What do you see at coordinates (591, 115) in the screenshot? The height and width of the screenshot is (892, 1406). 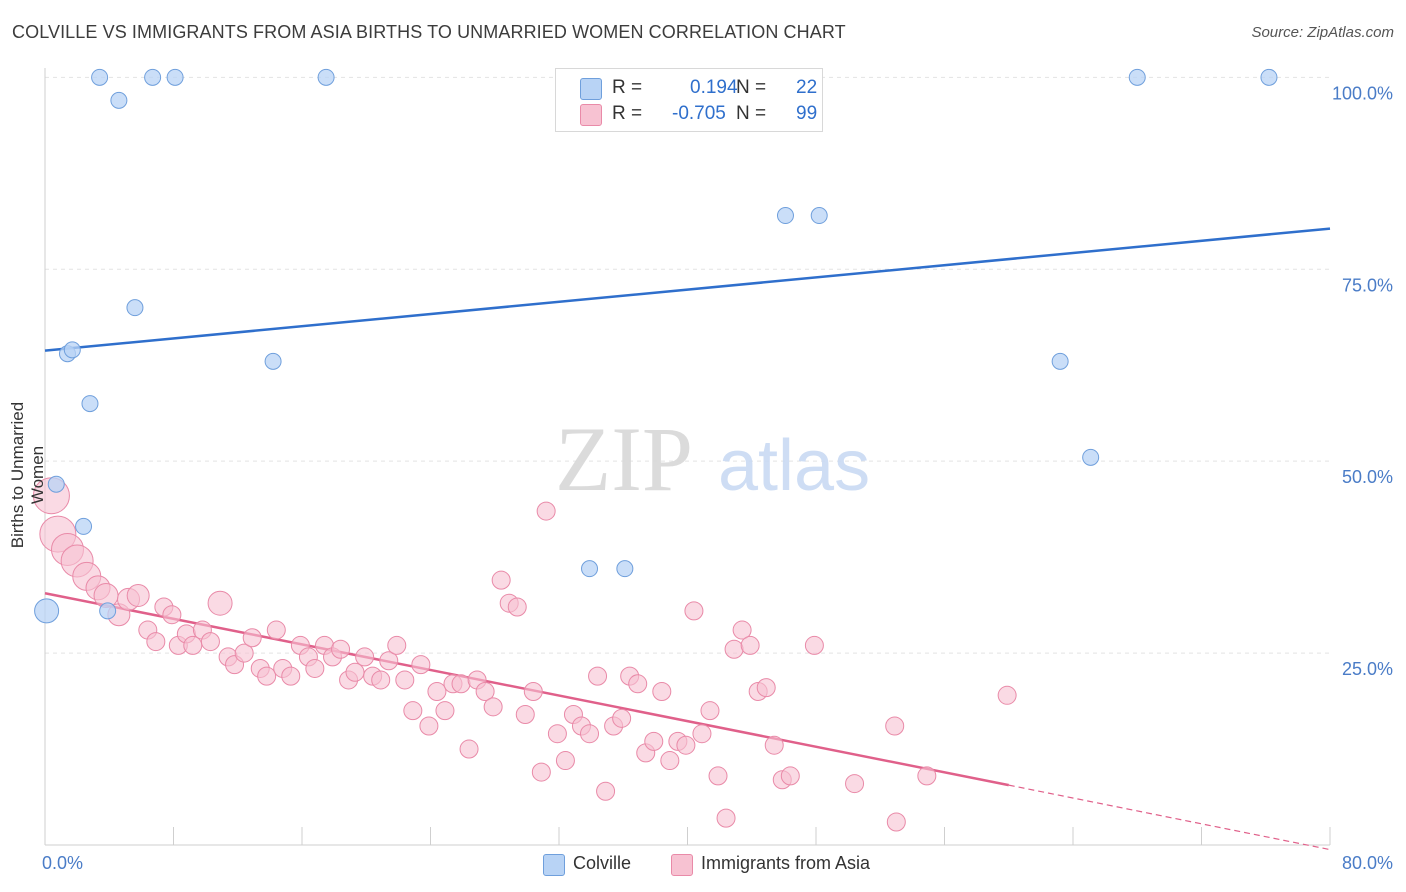 I see `legend-swatch-asia` at bounding box center [591, 115].